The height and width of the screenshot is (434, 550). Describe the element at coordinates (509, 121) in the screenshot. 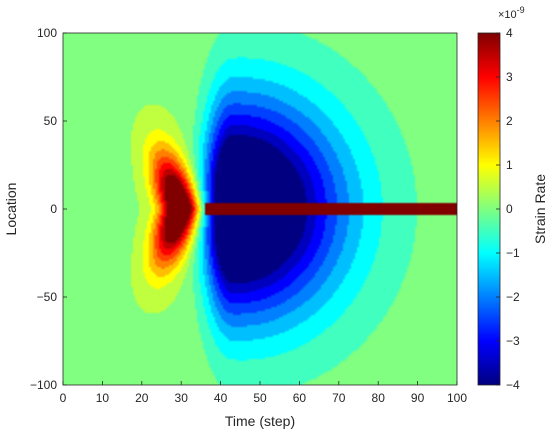

I see `colorbar-tick-label: 2` at that location.